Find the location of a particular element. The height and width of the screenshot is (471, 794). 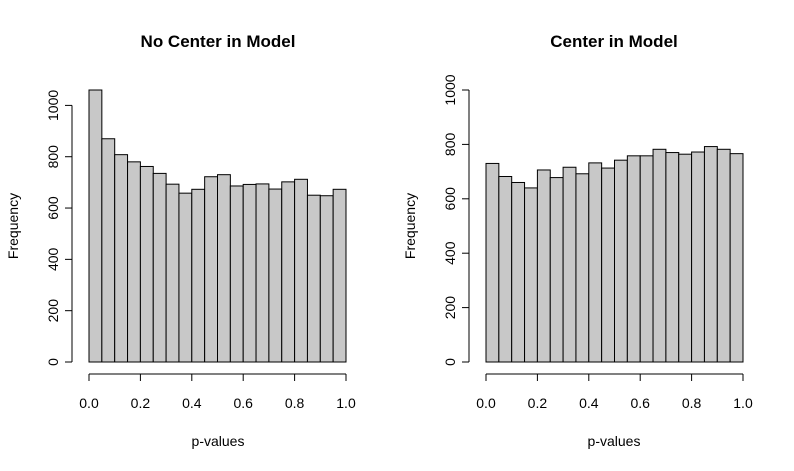

chart-title: Center in Model is located at coordinates (614, 41).